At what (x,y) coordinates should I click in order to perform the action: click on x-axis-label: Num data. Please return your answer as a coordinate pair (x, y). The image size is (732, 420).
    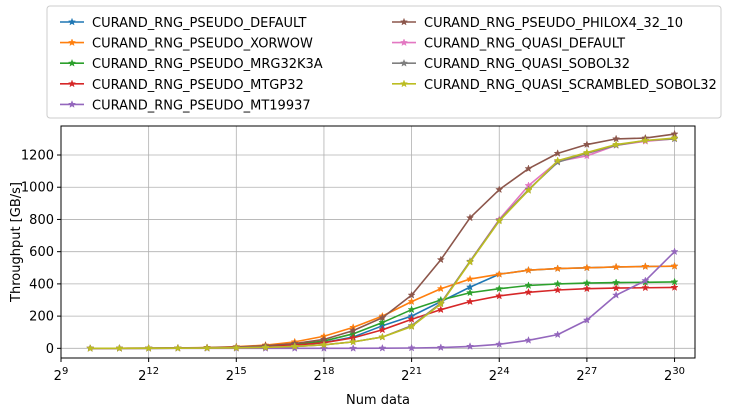
    Looking at the image, I should click on (378, 400).